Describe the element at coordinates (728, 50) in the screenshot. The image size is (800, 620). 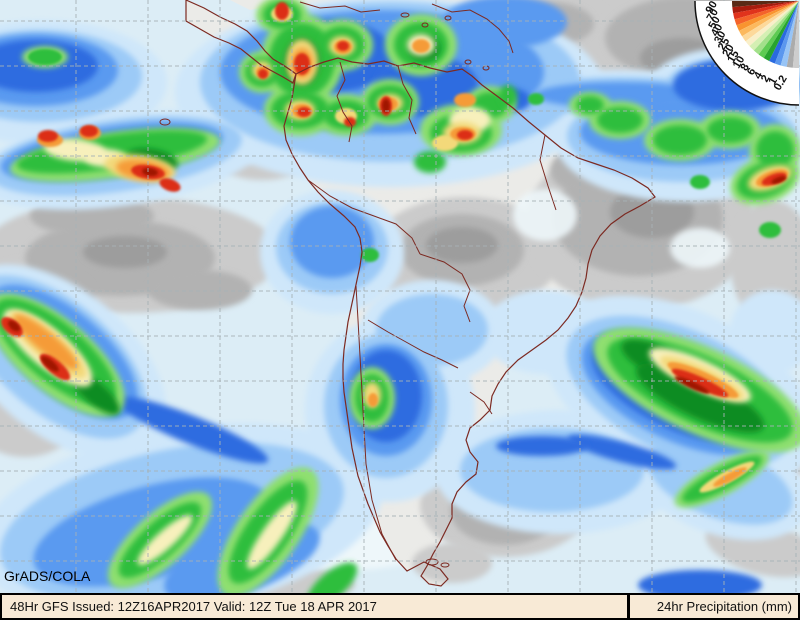
I see `legend-value-label: 20` at that location.